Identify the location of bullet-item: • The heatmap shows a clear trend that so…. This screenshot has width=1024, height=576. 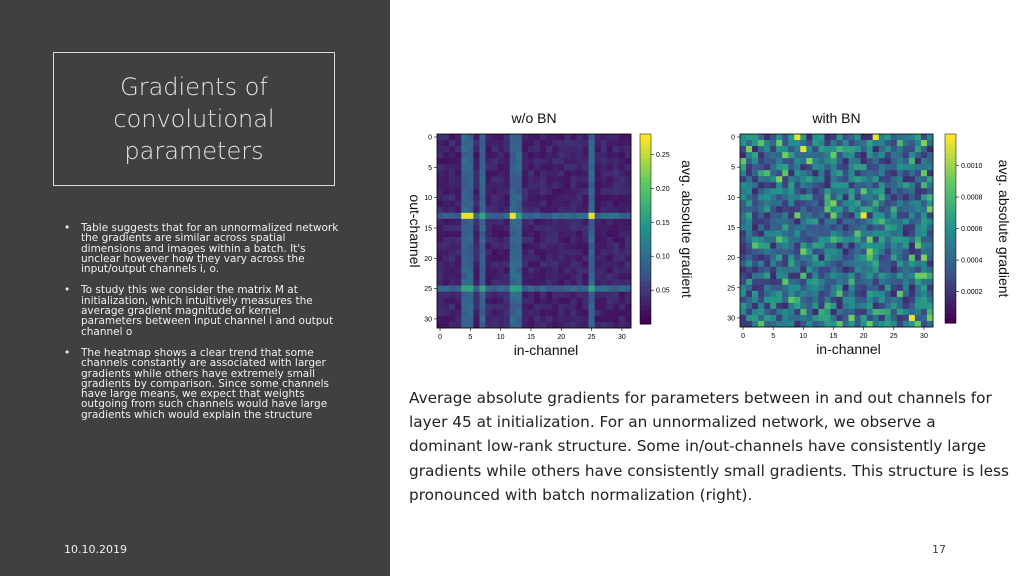
(201, 384).